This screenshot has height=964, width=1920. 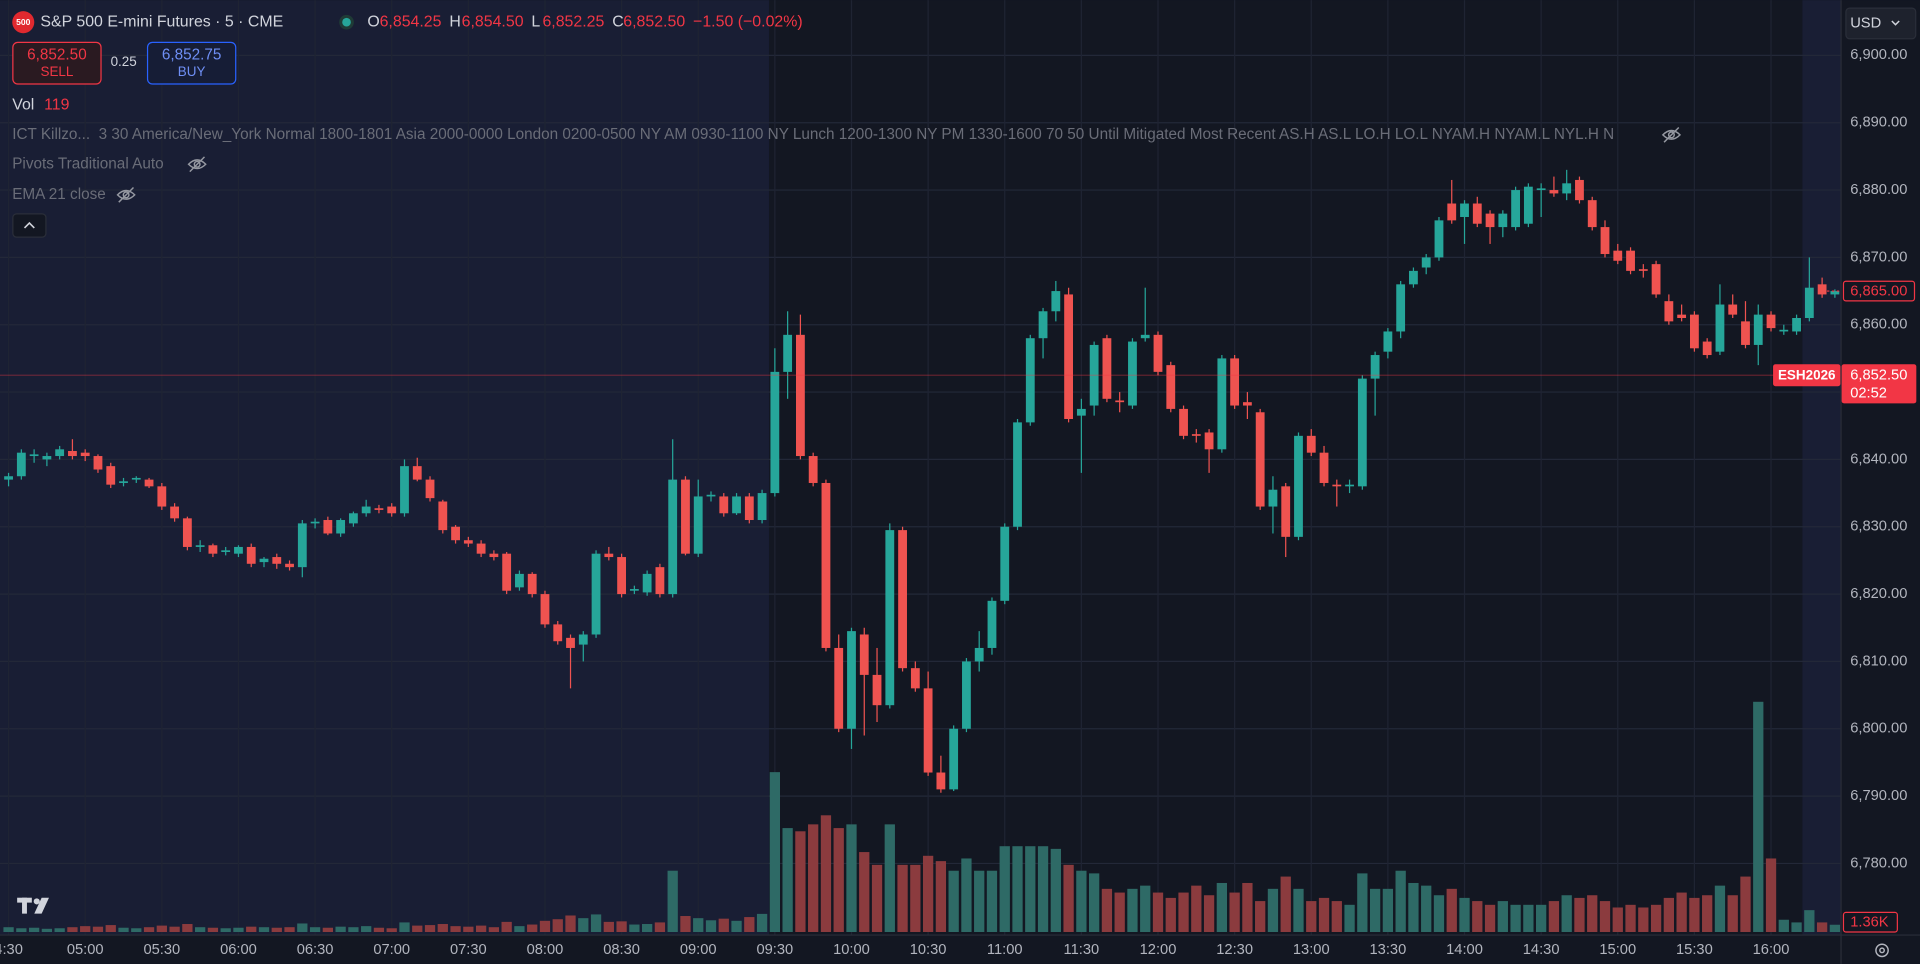 I want to click on y-tick-label: 6,820.00, so click(x=1878, y=594).